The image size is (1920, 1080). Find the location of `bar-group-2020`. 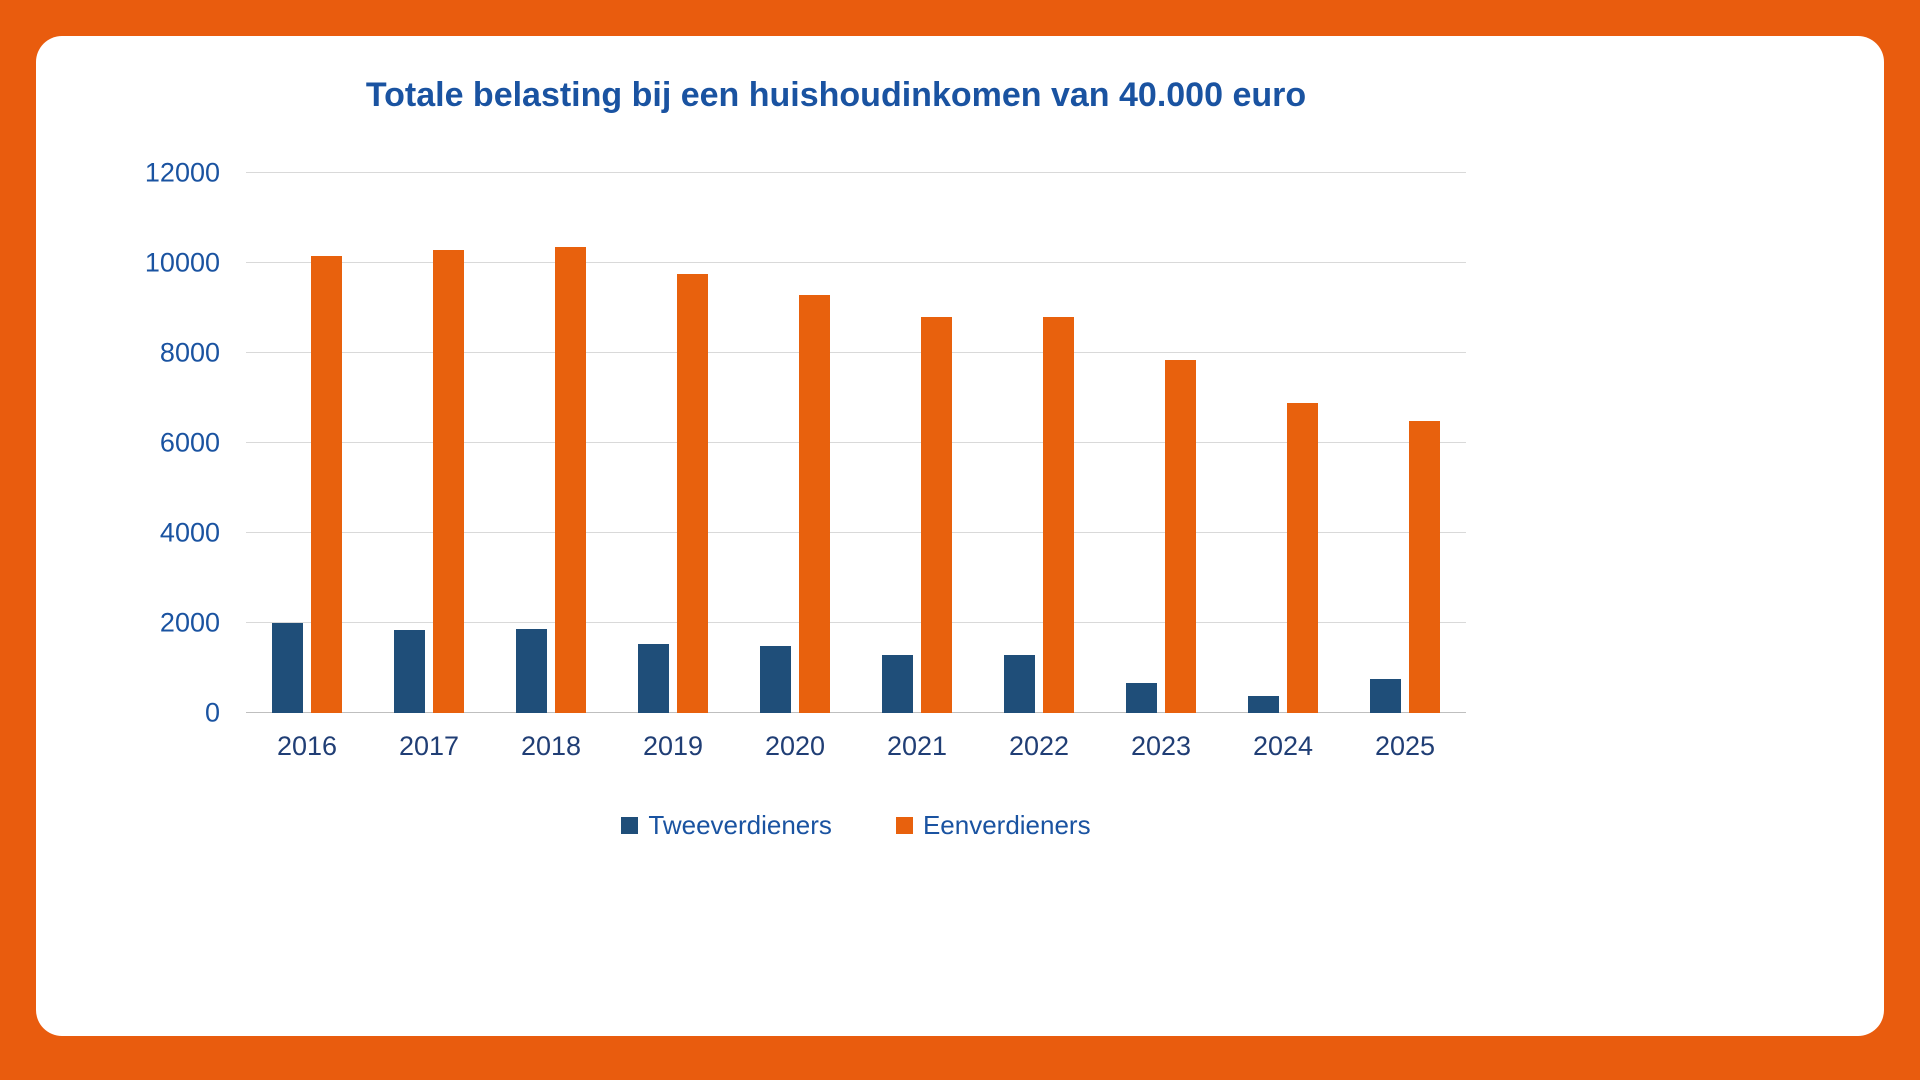

bar-group-2020 is located at coordinates (795, 443).